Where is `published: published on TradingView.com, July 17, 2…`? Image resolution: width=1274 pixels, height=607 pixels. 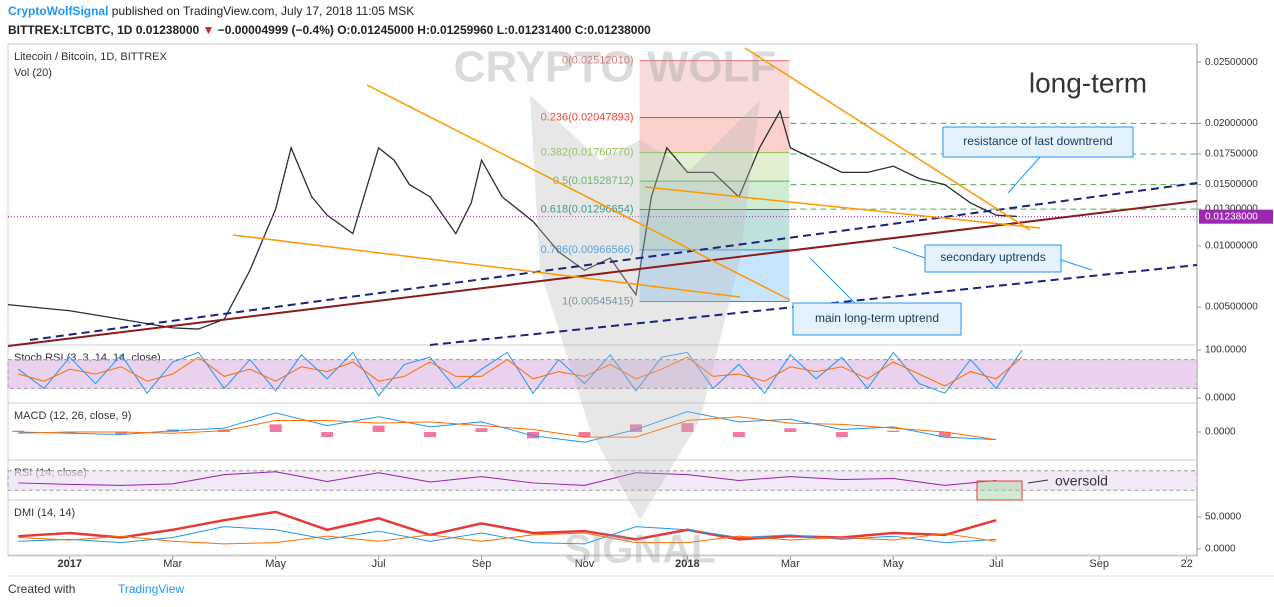 published: published on TradingView.com, July 17, 2… is located at coordinates (263, 11).